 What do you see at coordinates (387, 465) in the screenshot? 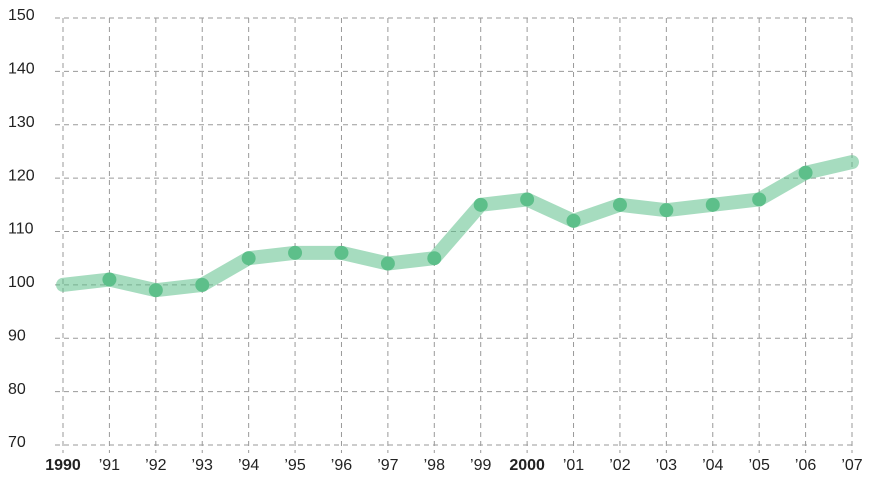
I see `x-tick-label: ’97` at bounding box center [387, 465].